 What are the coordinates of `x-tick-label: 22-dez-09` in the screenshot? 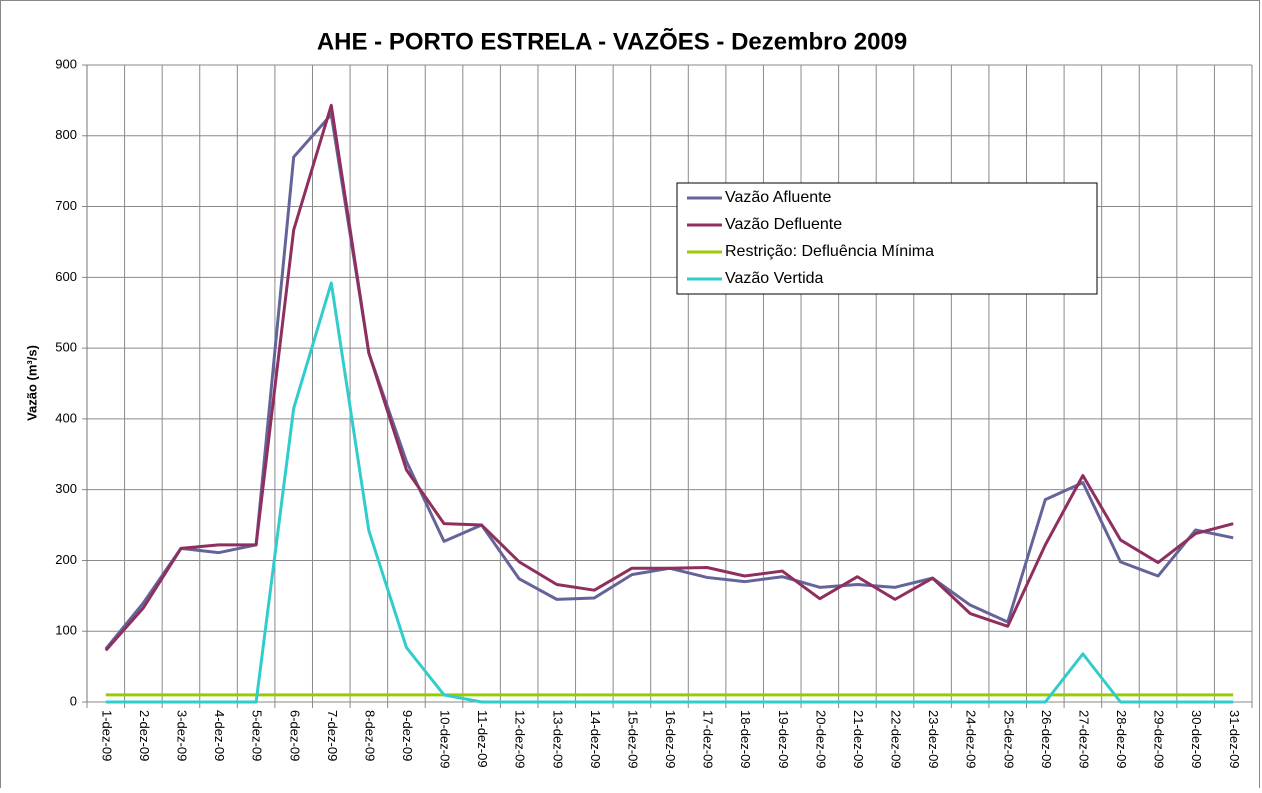 It's located at (896, 739).